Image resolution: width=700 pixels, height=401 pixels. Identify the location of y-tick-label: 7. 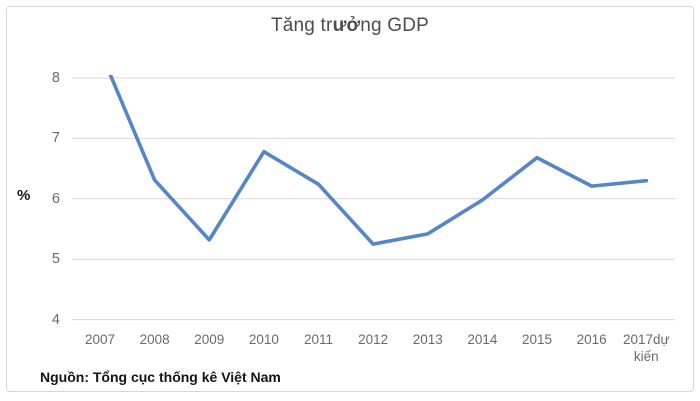
(55, 138).